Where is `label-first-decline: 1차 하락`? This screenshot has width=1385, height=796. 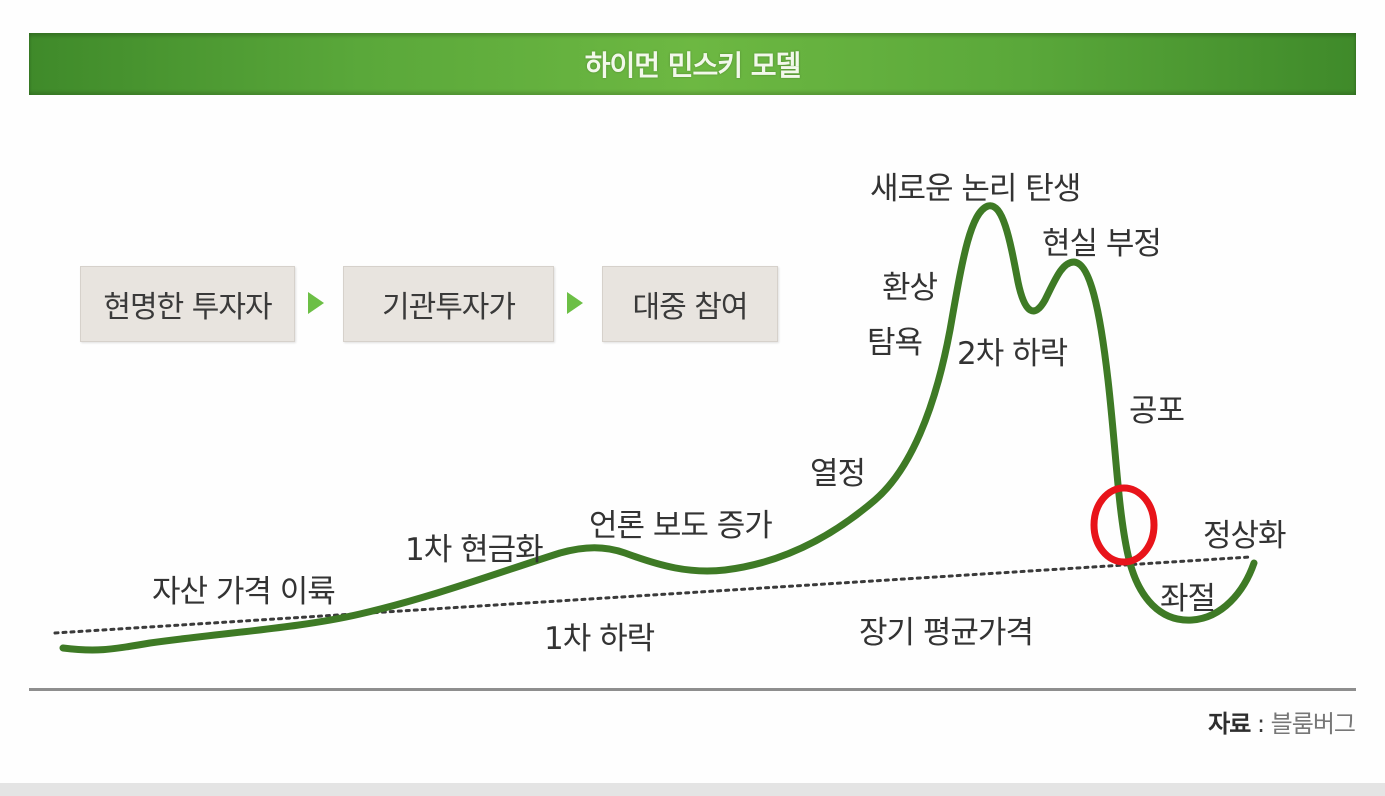
label-first-decline: 1차 하락 is located at coordinates (599, 639).